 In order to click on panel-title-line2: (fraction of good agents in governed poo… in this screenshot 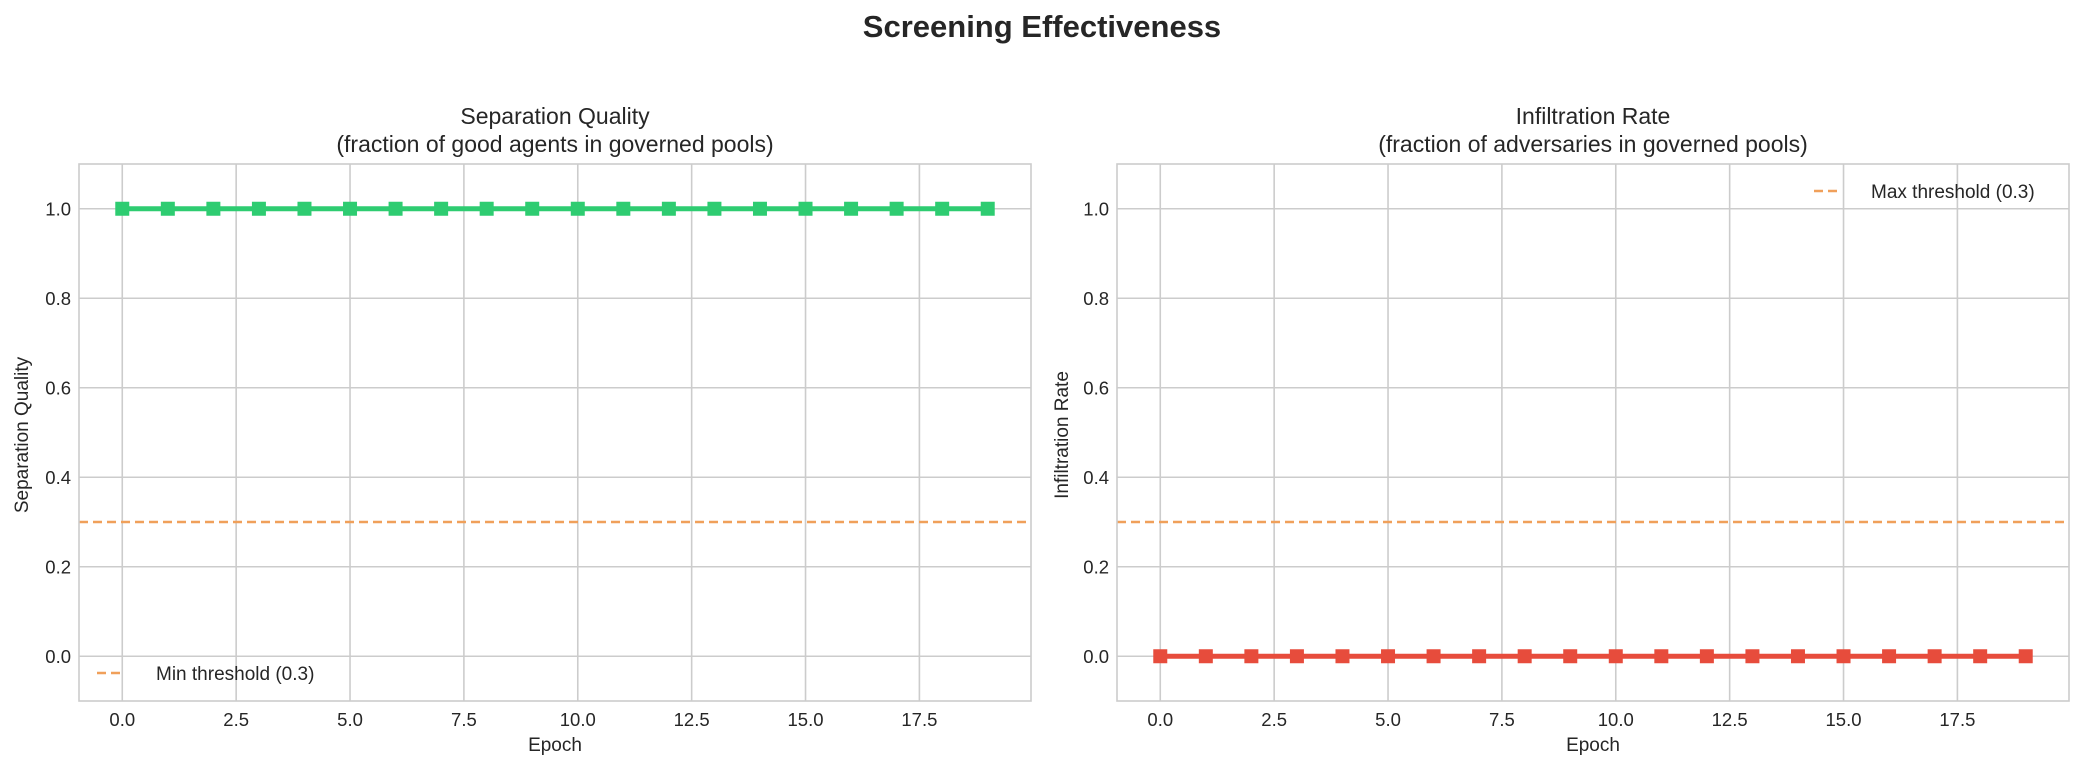, I will do `click(554, 144)`.